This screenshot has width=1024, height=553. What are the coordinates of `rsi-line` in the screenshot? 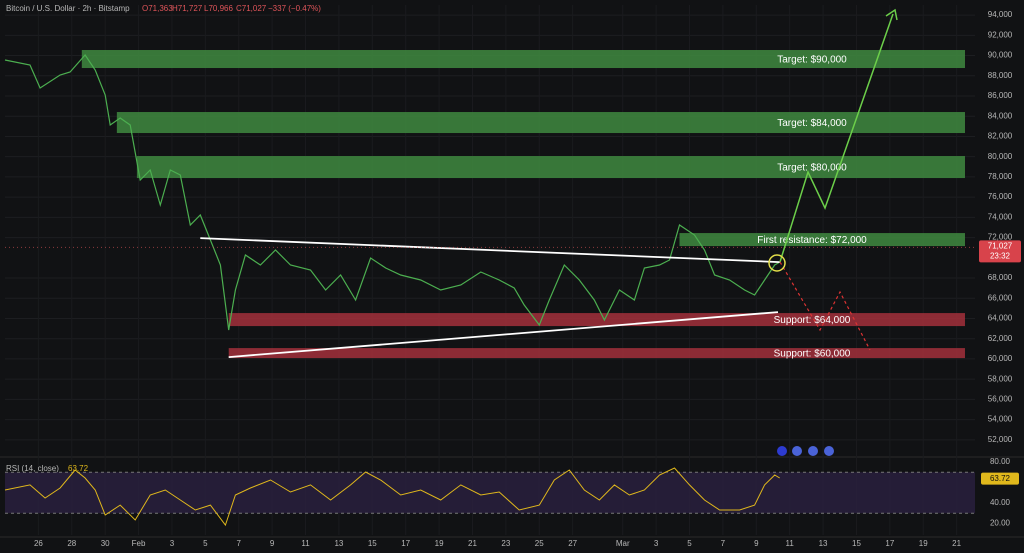 It's located at (392, 497).